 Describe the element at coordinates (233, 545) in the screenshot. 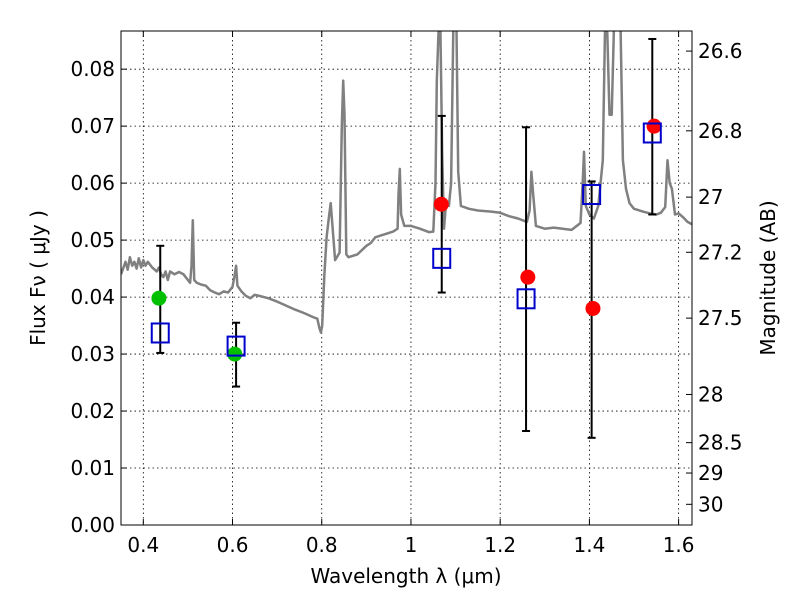

I see `x-tick-label: 0.6` at that location.